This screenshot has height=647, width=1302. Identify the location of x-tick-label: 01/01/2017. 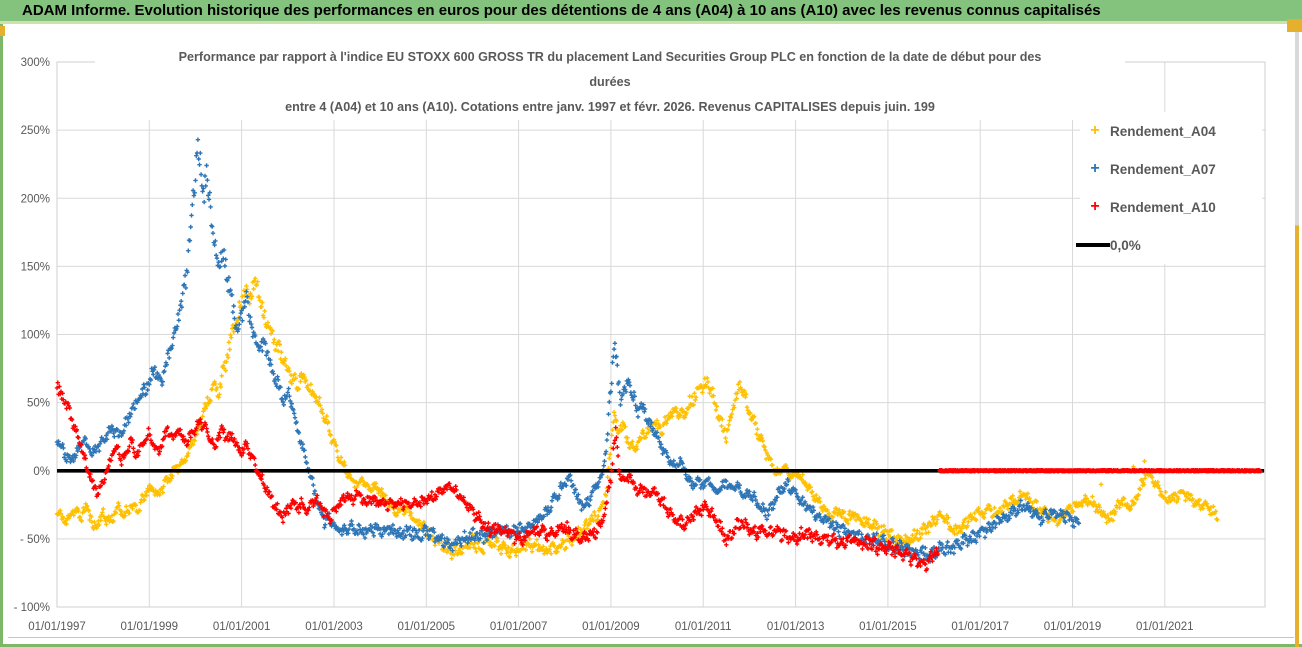
(980, 627).